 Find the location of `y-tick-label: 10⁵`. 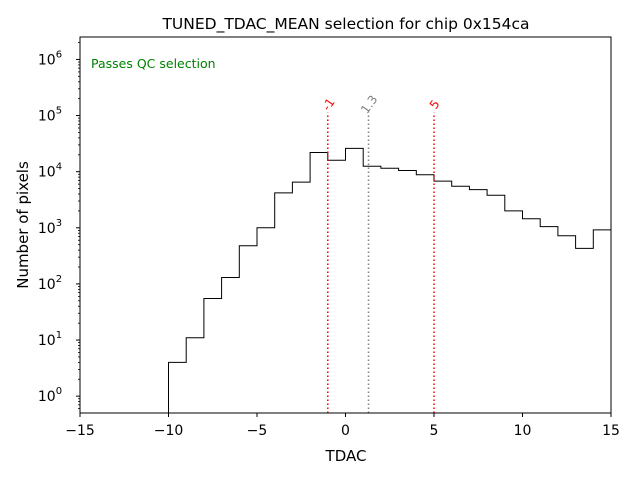

y-tick-label: 10⁵ is located at coordinates (50, 115).